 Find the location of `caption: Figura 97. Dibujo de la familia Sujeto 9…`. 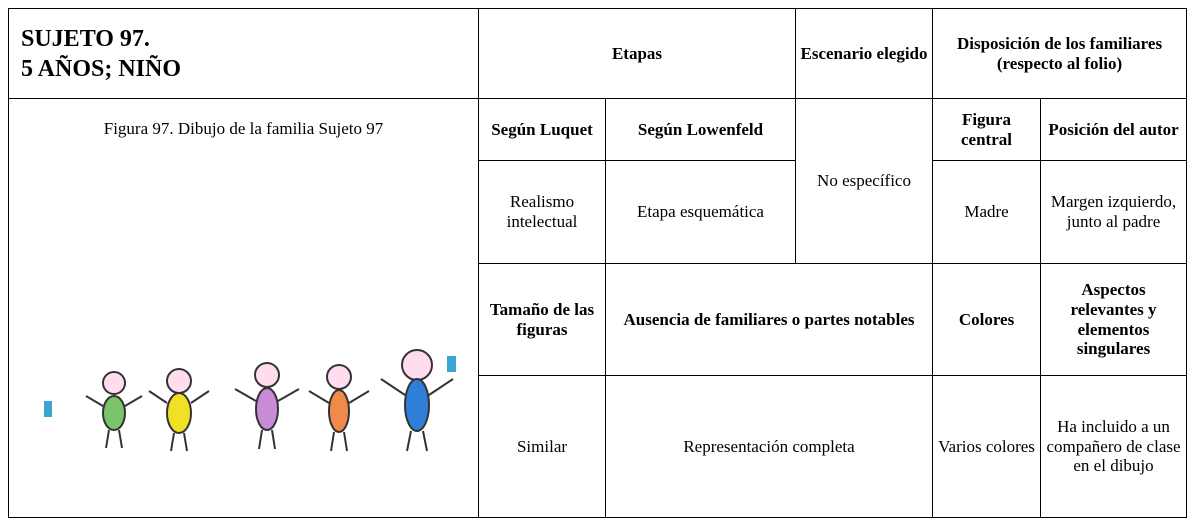

caption: Figura 97. Dibujo de la familia Sujeto 9… is located at coordinates (243, 128).